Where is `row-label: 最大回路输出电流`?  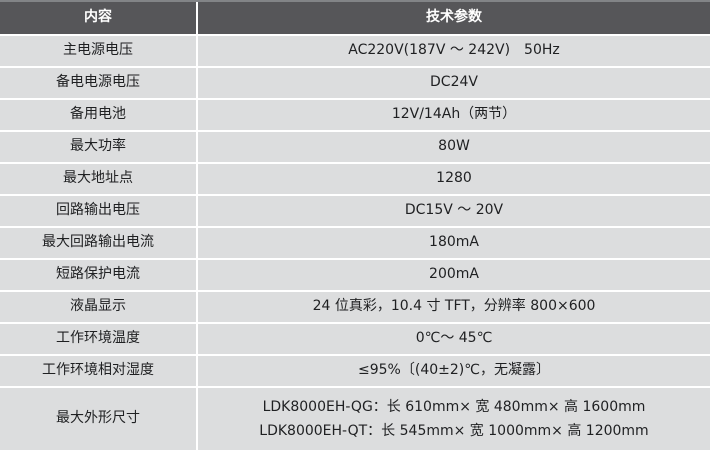 row-label: 最大回路输出电流 is located at coordinates (98, 243).